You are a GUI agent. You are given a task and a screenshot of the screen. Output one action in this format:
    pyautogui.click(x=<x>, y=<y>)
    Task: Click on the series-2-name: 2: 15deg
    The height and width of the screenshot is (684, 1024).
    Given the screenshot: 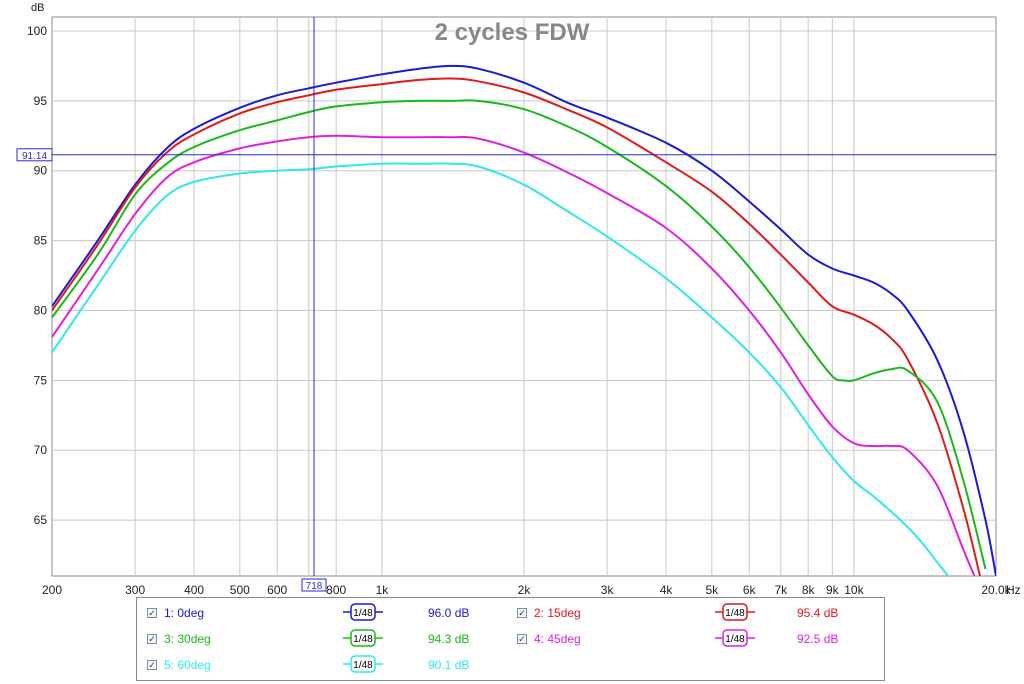 What is the action you would take?
    pyautogui.click(x=557, y=613)
    